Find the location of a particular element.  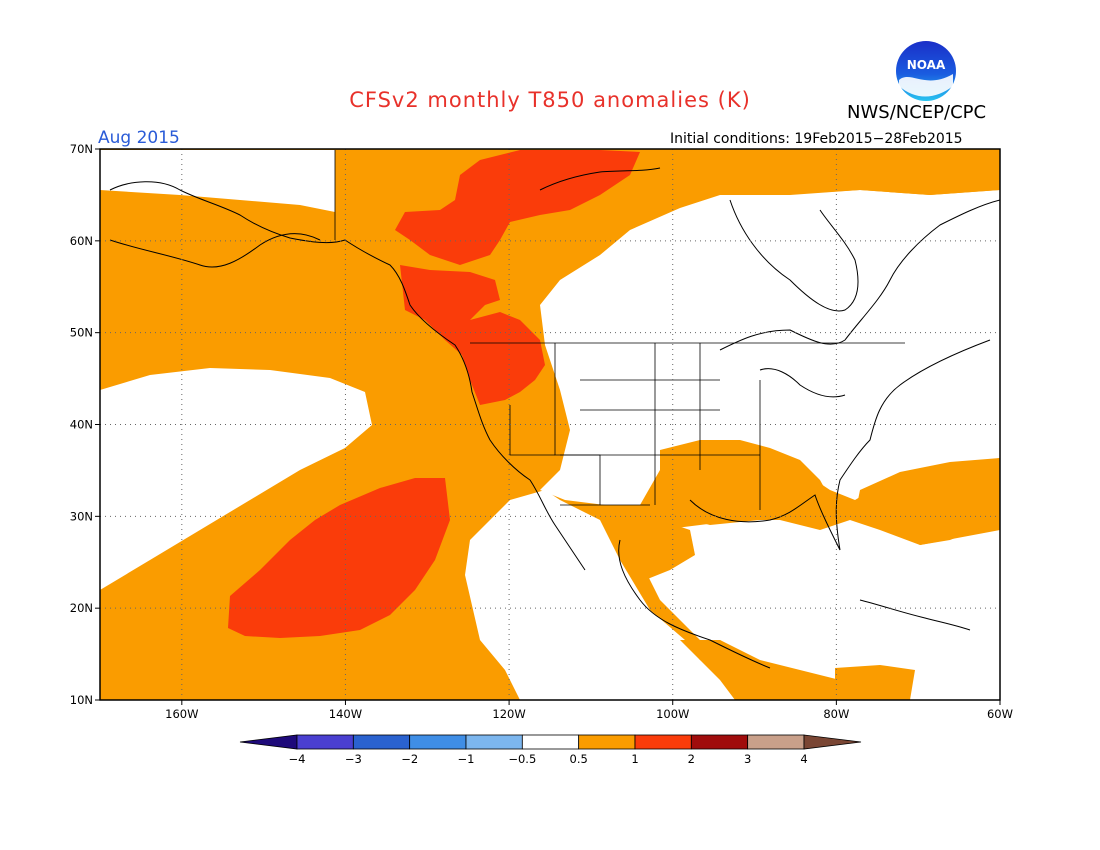

neutral-region-north-pacific is located at coordinates (217, 181).